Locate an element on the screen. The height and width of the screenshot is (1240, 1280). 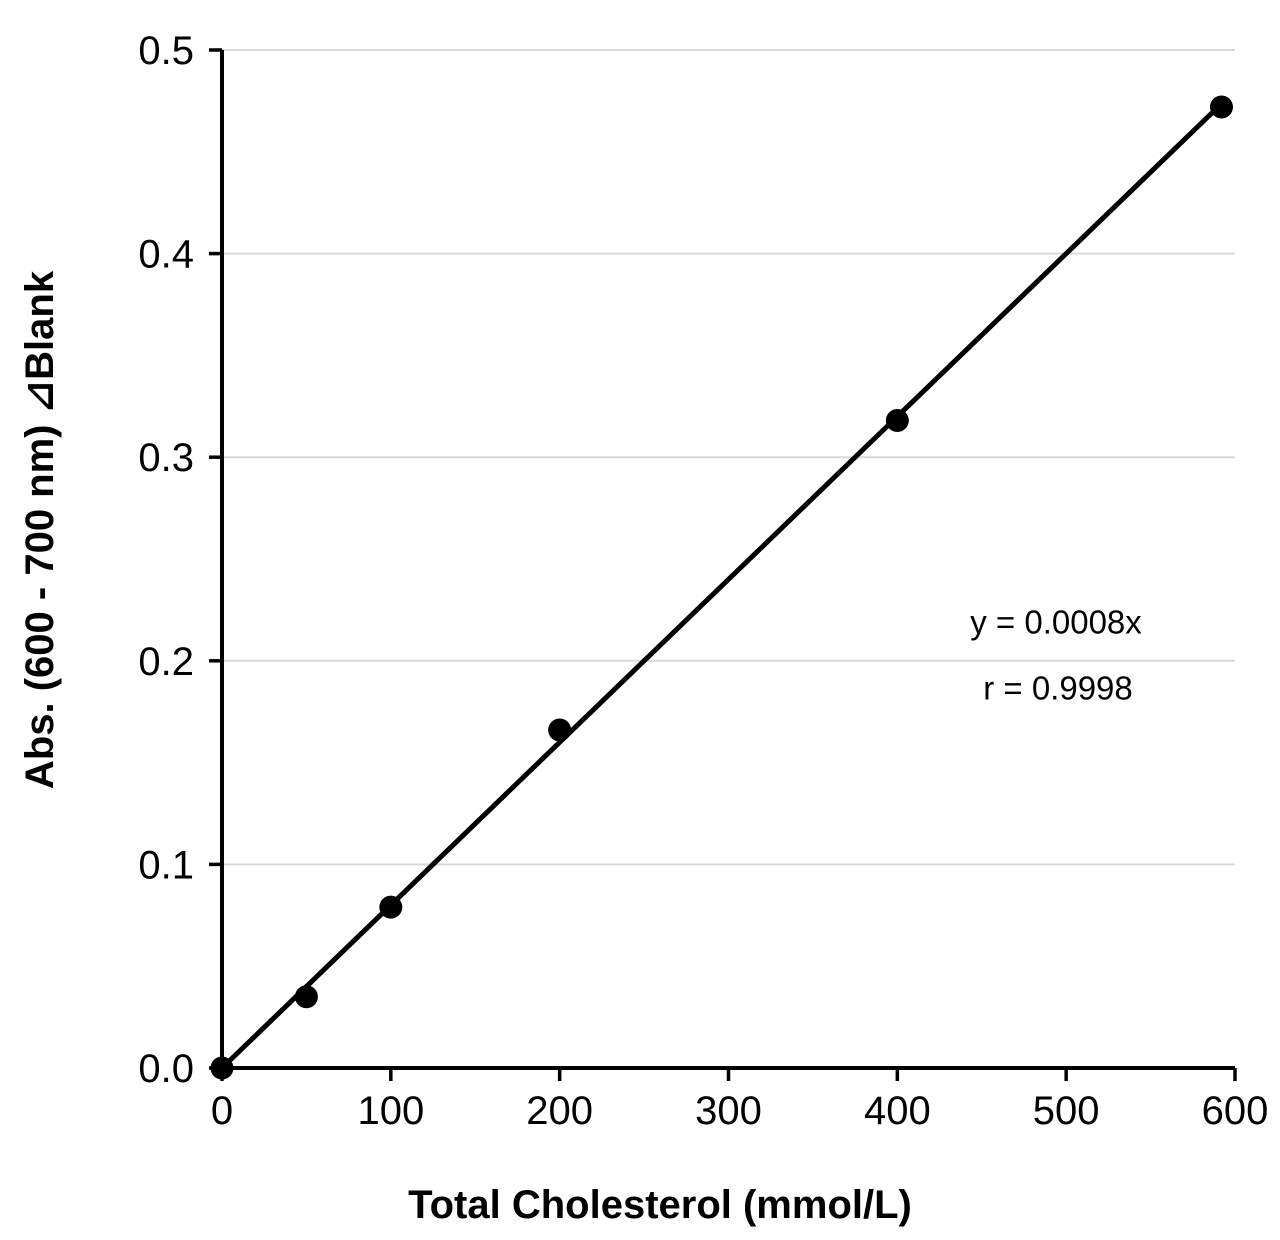
y-tick-label: 0.5 is located at coordinates (166, 51).